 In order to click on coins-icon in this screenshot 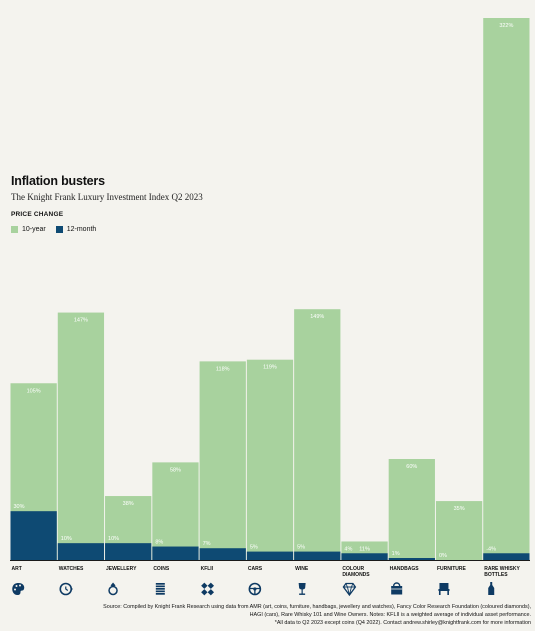, I will do `click(160, 589)`.